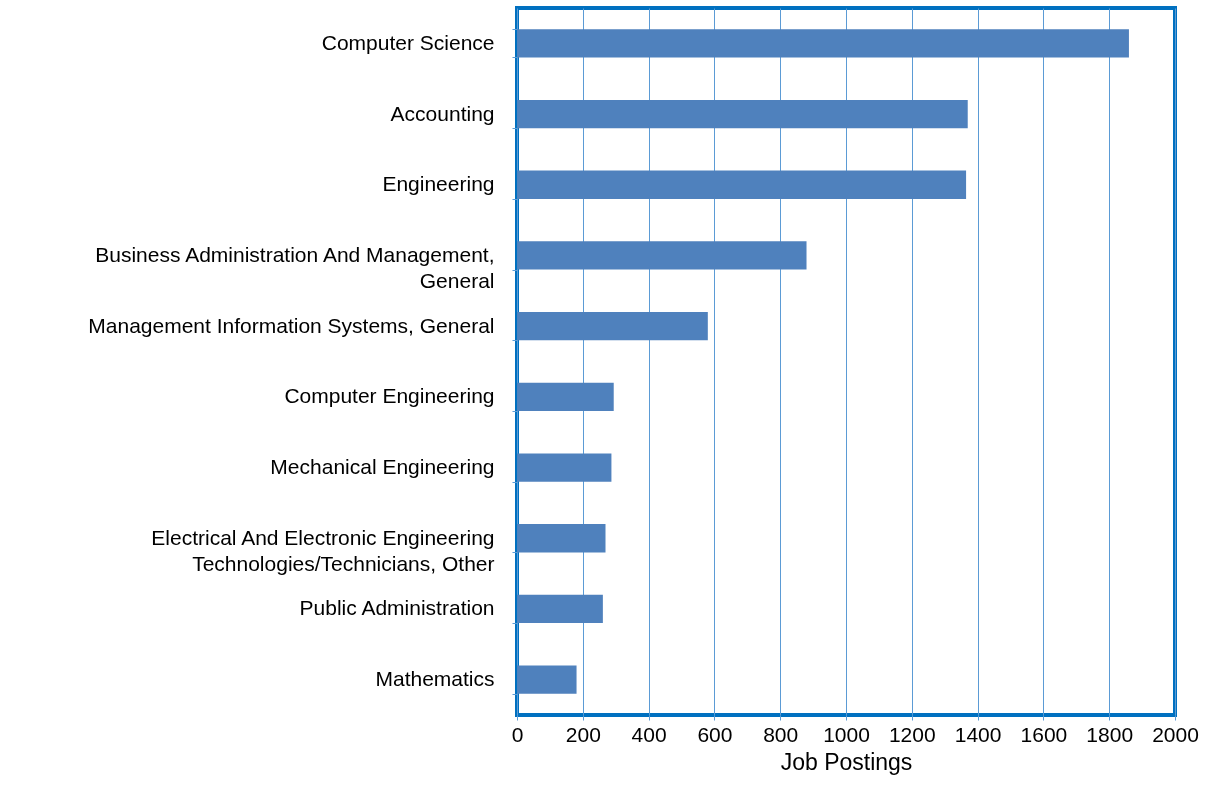  Describe the element at coordinates (1175, 734) in the screenshot. I see `x-tick-label: 2000` at that location.